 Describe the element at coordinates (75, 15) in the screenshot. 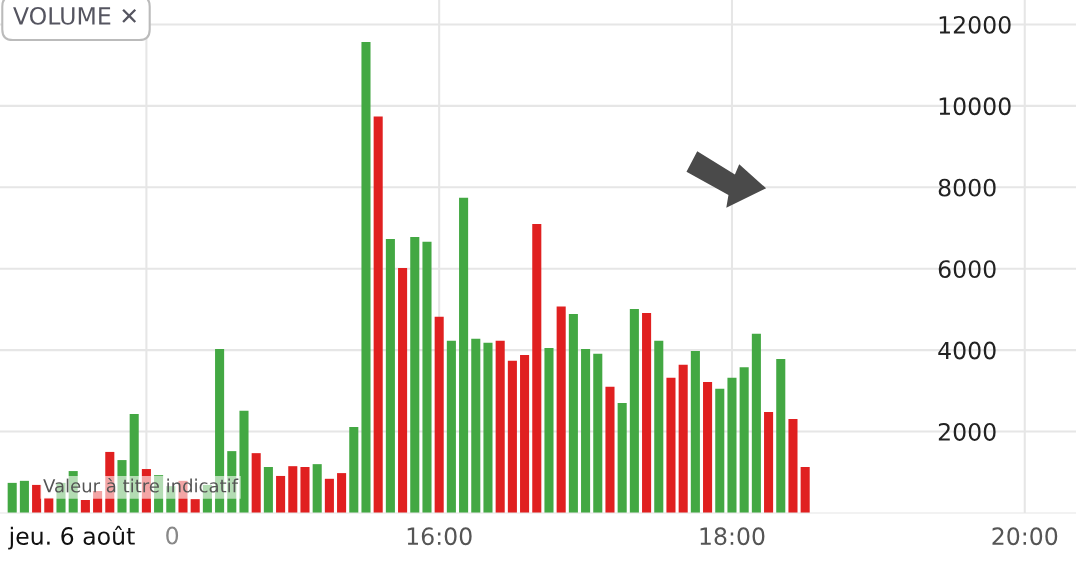

I see `chart-title: VOLUME ✕` at that location.